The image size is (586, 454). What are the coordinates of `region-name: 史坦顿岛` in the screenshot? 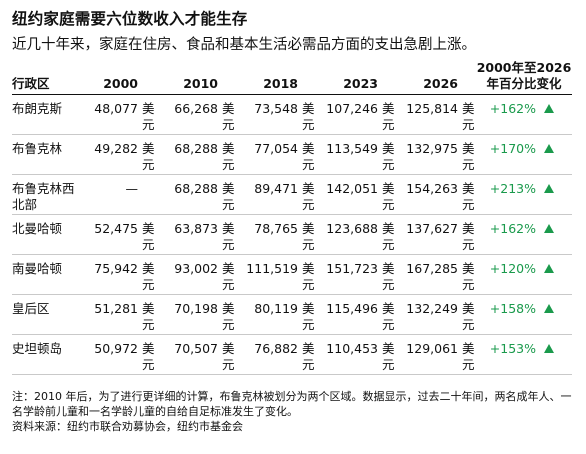 It's located at (44, 354).